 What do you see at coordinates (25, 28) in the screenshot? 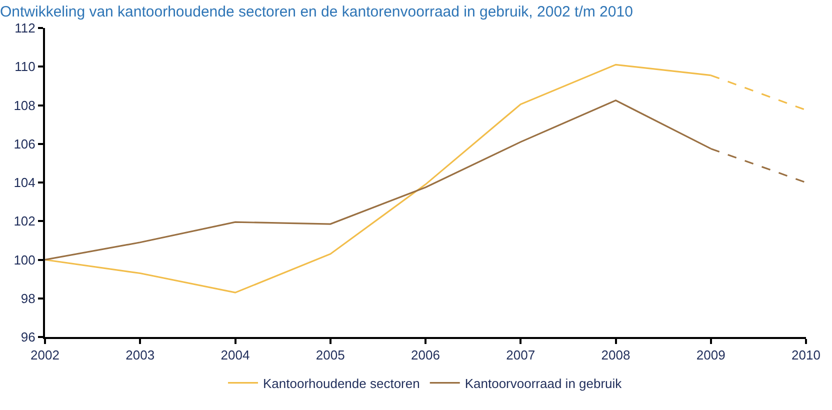
I see `y-tick-label: 112` at bounding box center [25, 28].